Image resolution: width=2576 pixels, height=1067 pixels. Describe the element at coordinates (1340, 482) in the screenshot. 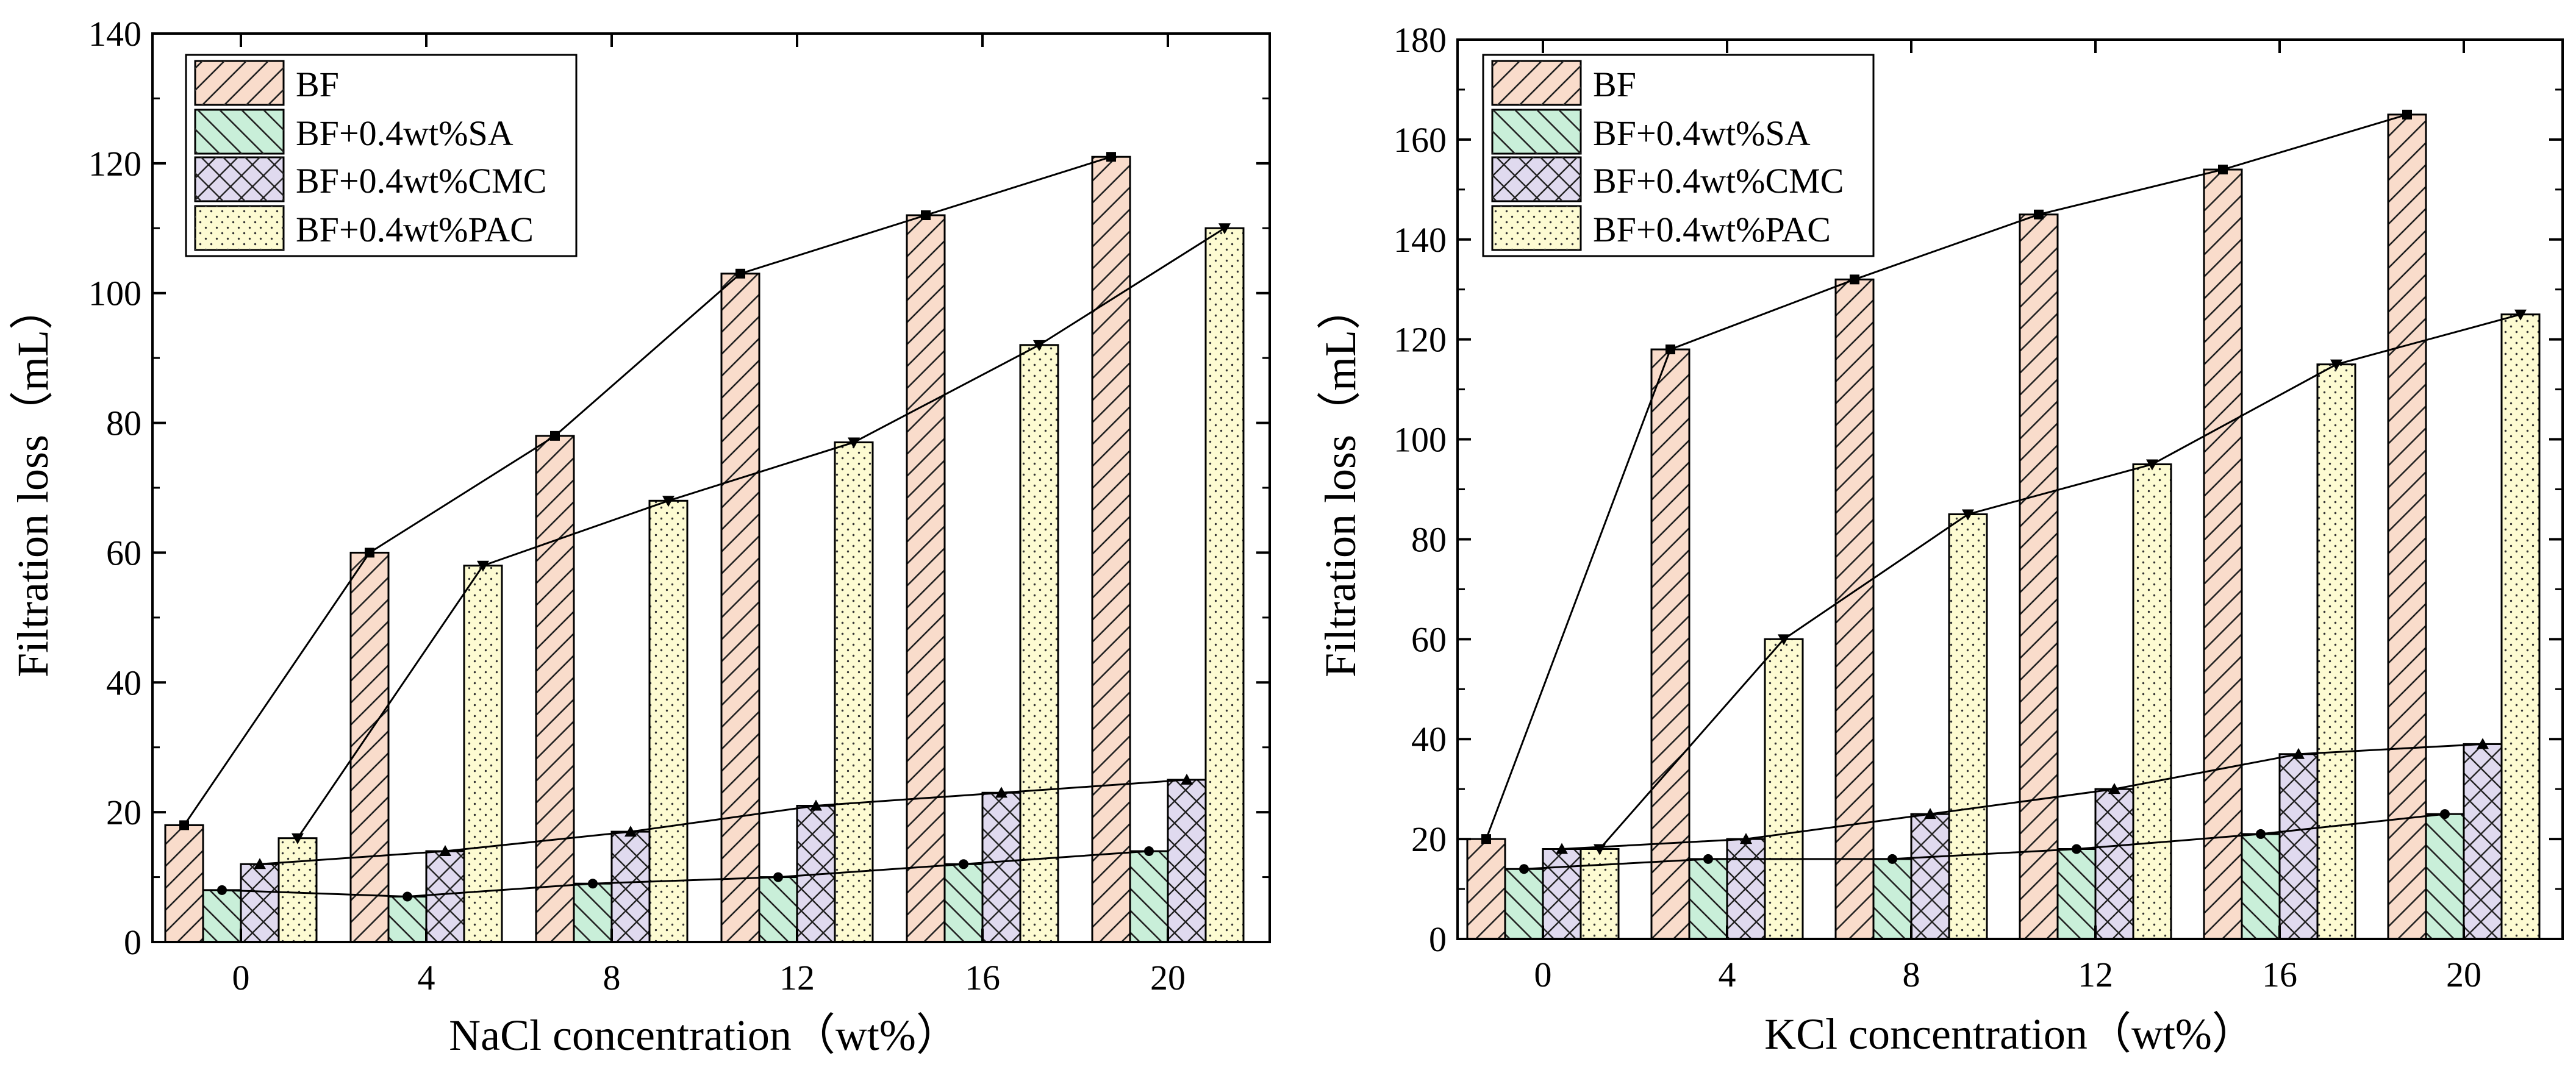

I see `y-axis-label: Filtration loss（mL）` at that location.